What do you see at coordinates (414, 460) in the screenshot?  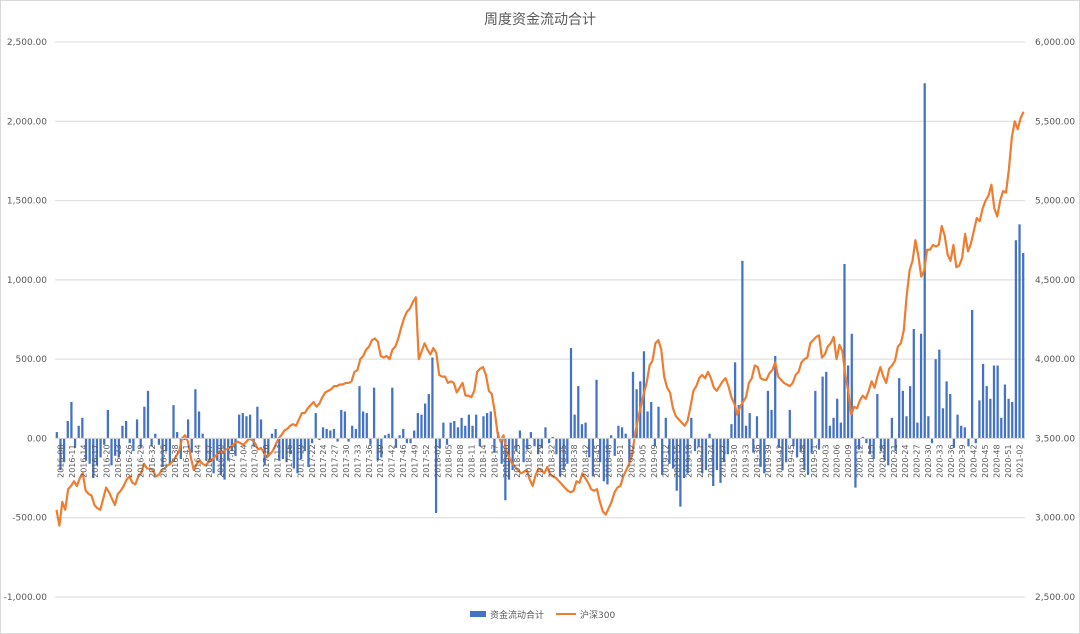 I see `x-tick-label: 2017-49` at bounding box center [414, 460].